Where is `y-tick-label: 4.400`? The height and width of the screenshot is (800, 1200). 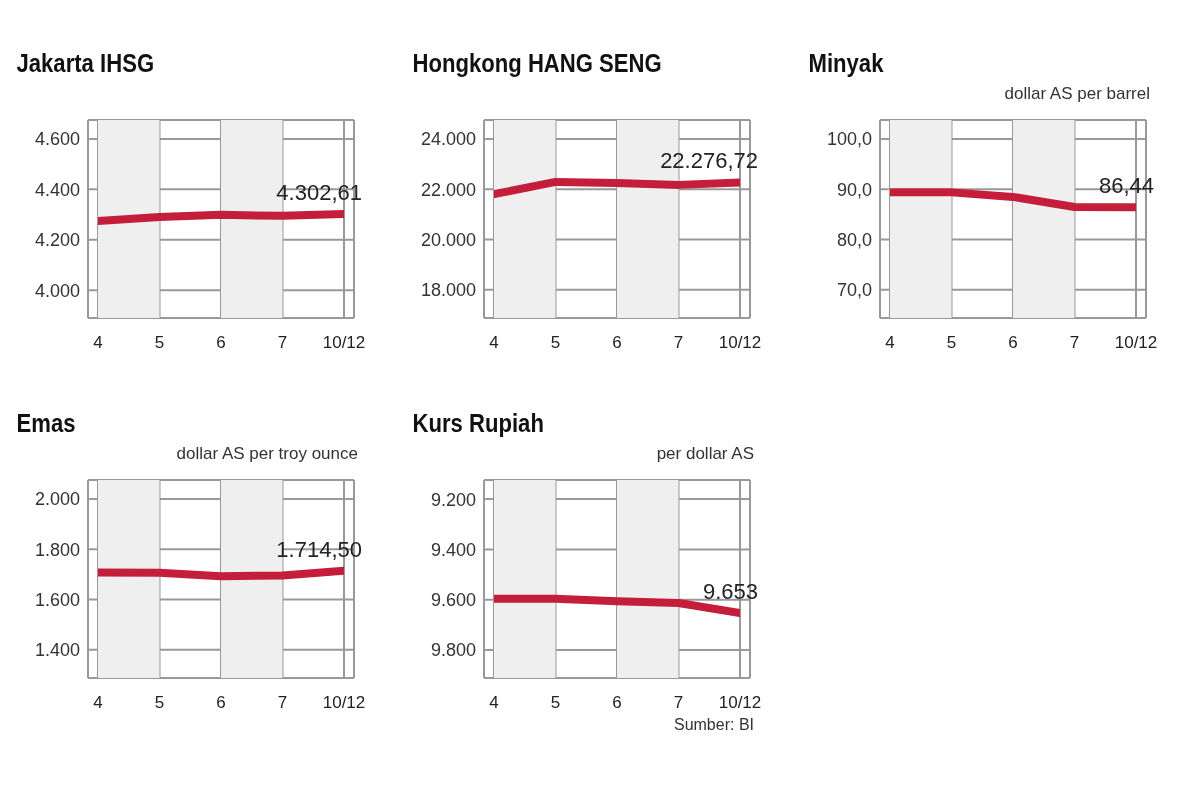
y-tick-label: 4.400 is located at coordinates (57, 189).